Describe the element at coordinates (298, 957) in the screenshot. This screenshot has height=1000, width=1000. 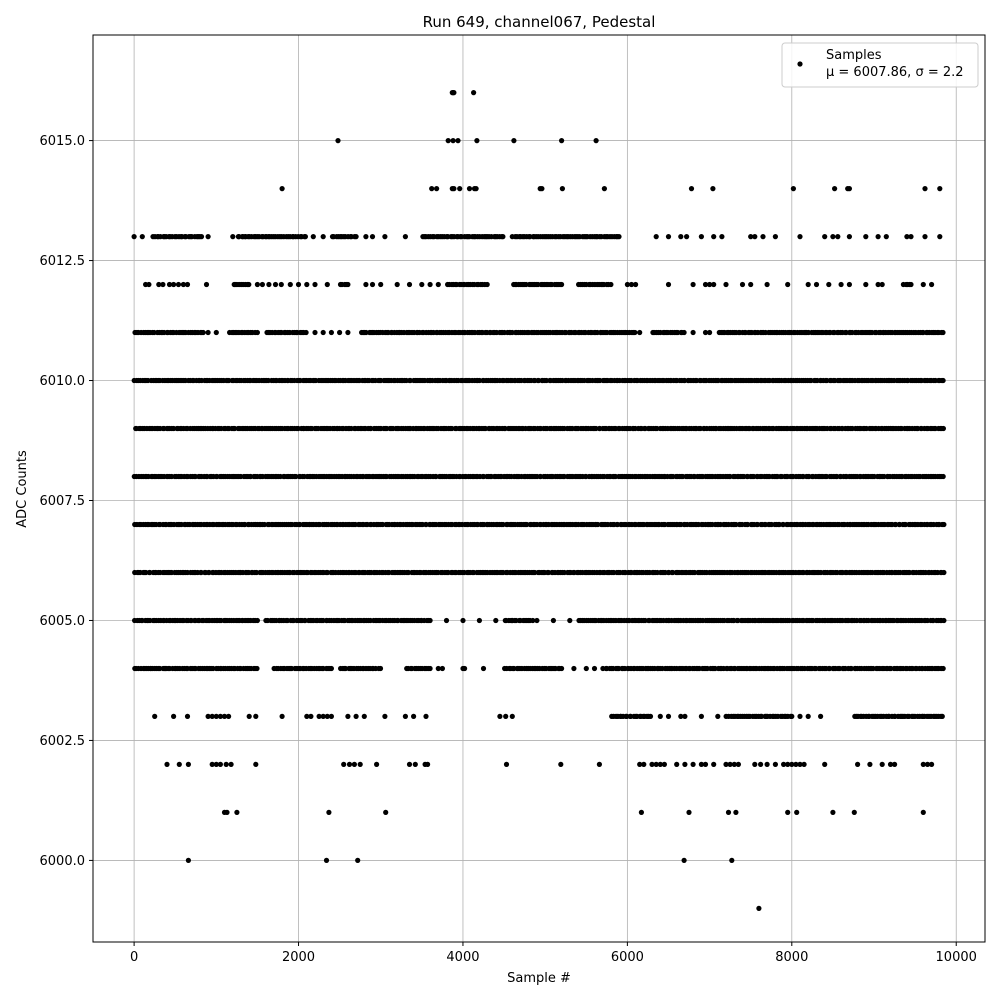
I see `x-tick-label: 2000` at that location.